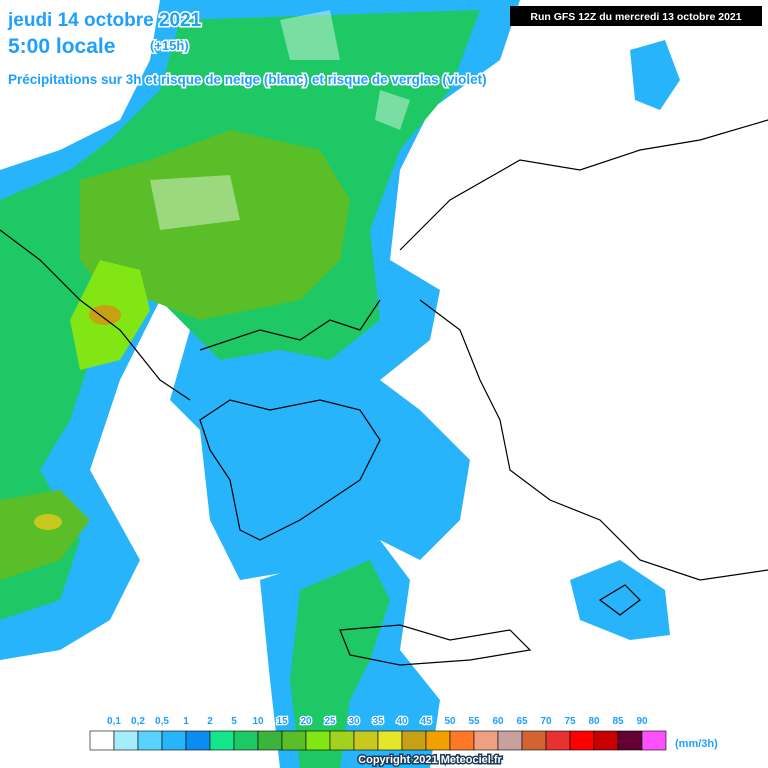 The image size is (768, 768). Describe the element at coordinates (290, 470) in the screenshot. I see `coastline` at that location.